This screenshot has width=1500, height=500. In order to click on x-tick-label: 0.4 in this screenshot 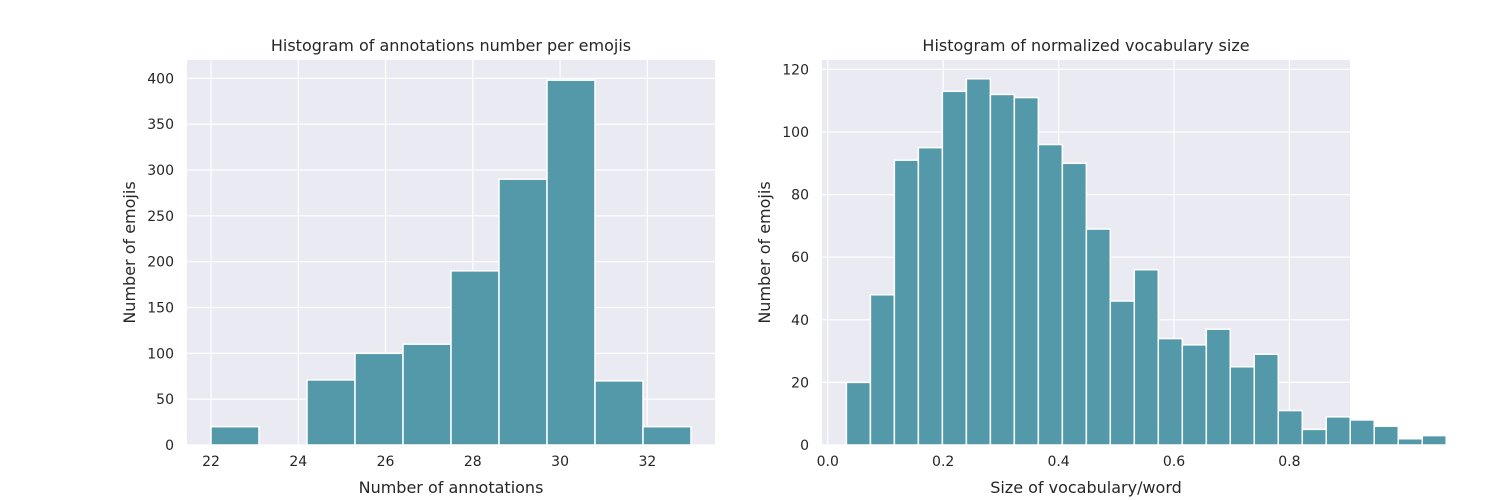, I will do `click(1058, 462)`.